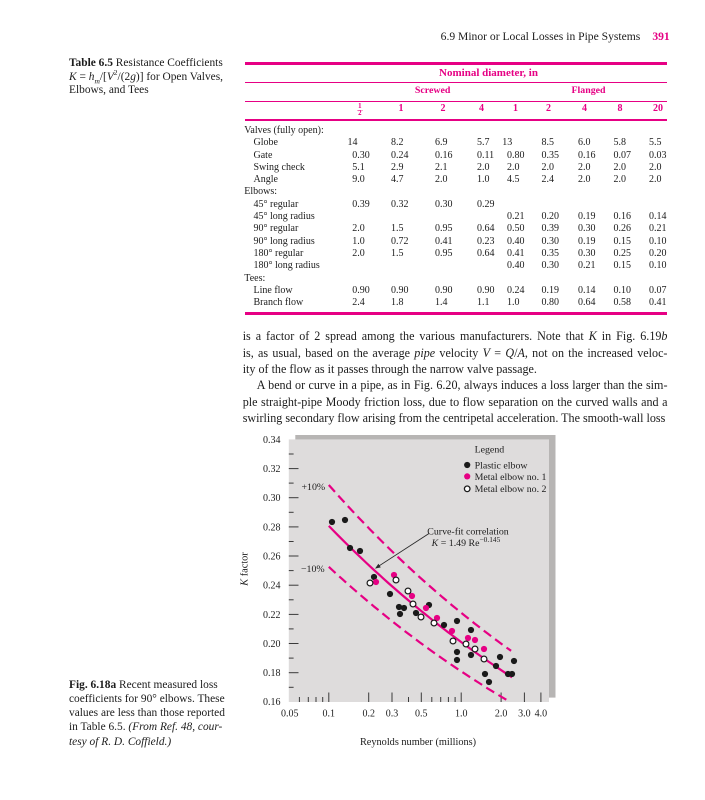 The width and height of the screenshot is (705, 800). Describe the element at coordinates (368, 714) in the screenshot. I see `svg-text: 0.2` at that location.